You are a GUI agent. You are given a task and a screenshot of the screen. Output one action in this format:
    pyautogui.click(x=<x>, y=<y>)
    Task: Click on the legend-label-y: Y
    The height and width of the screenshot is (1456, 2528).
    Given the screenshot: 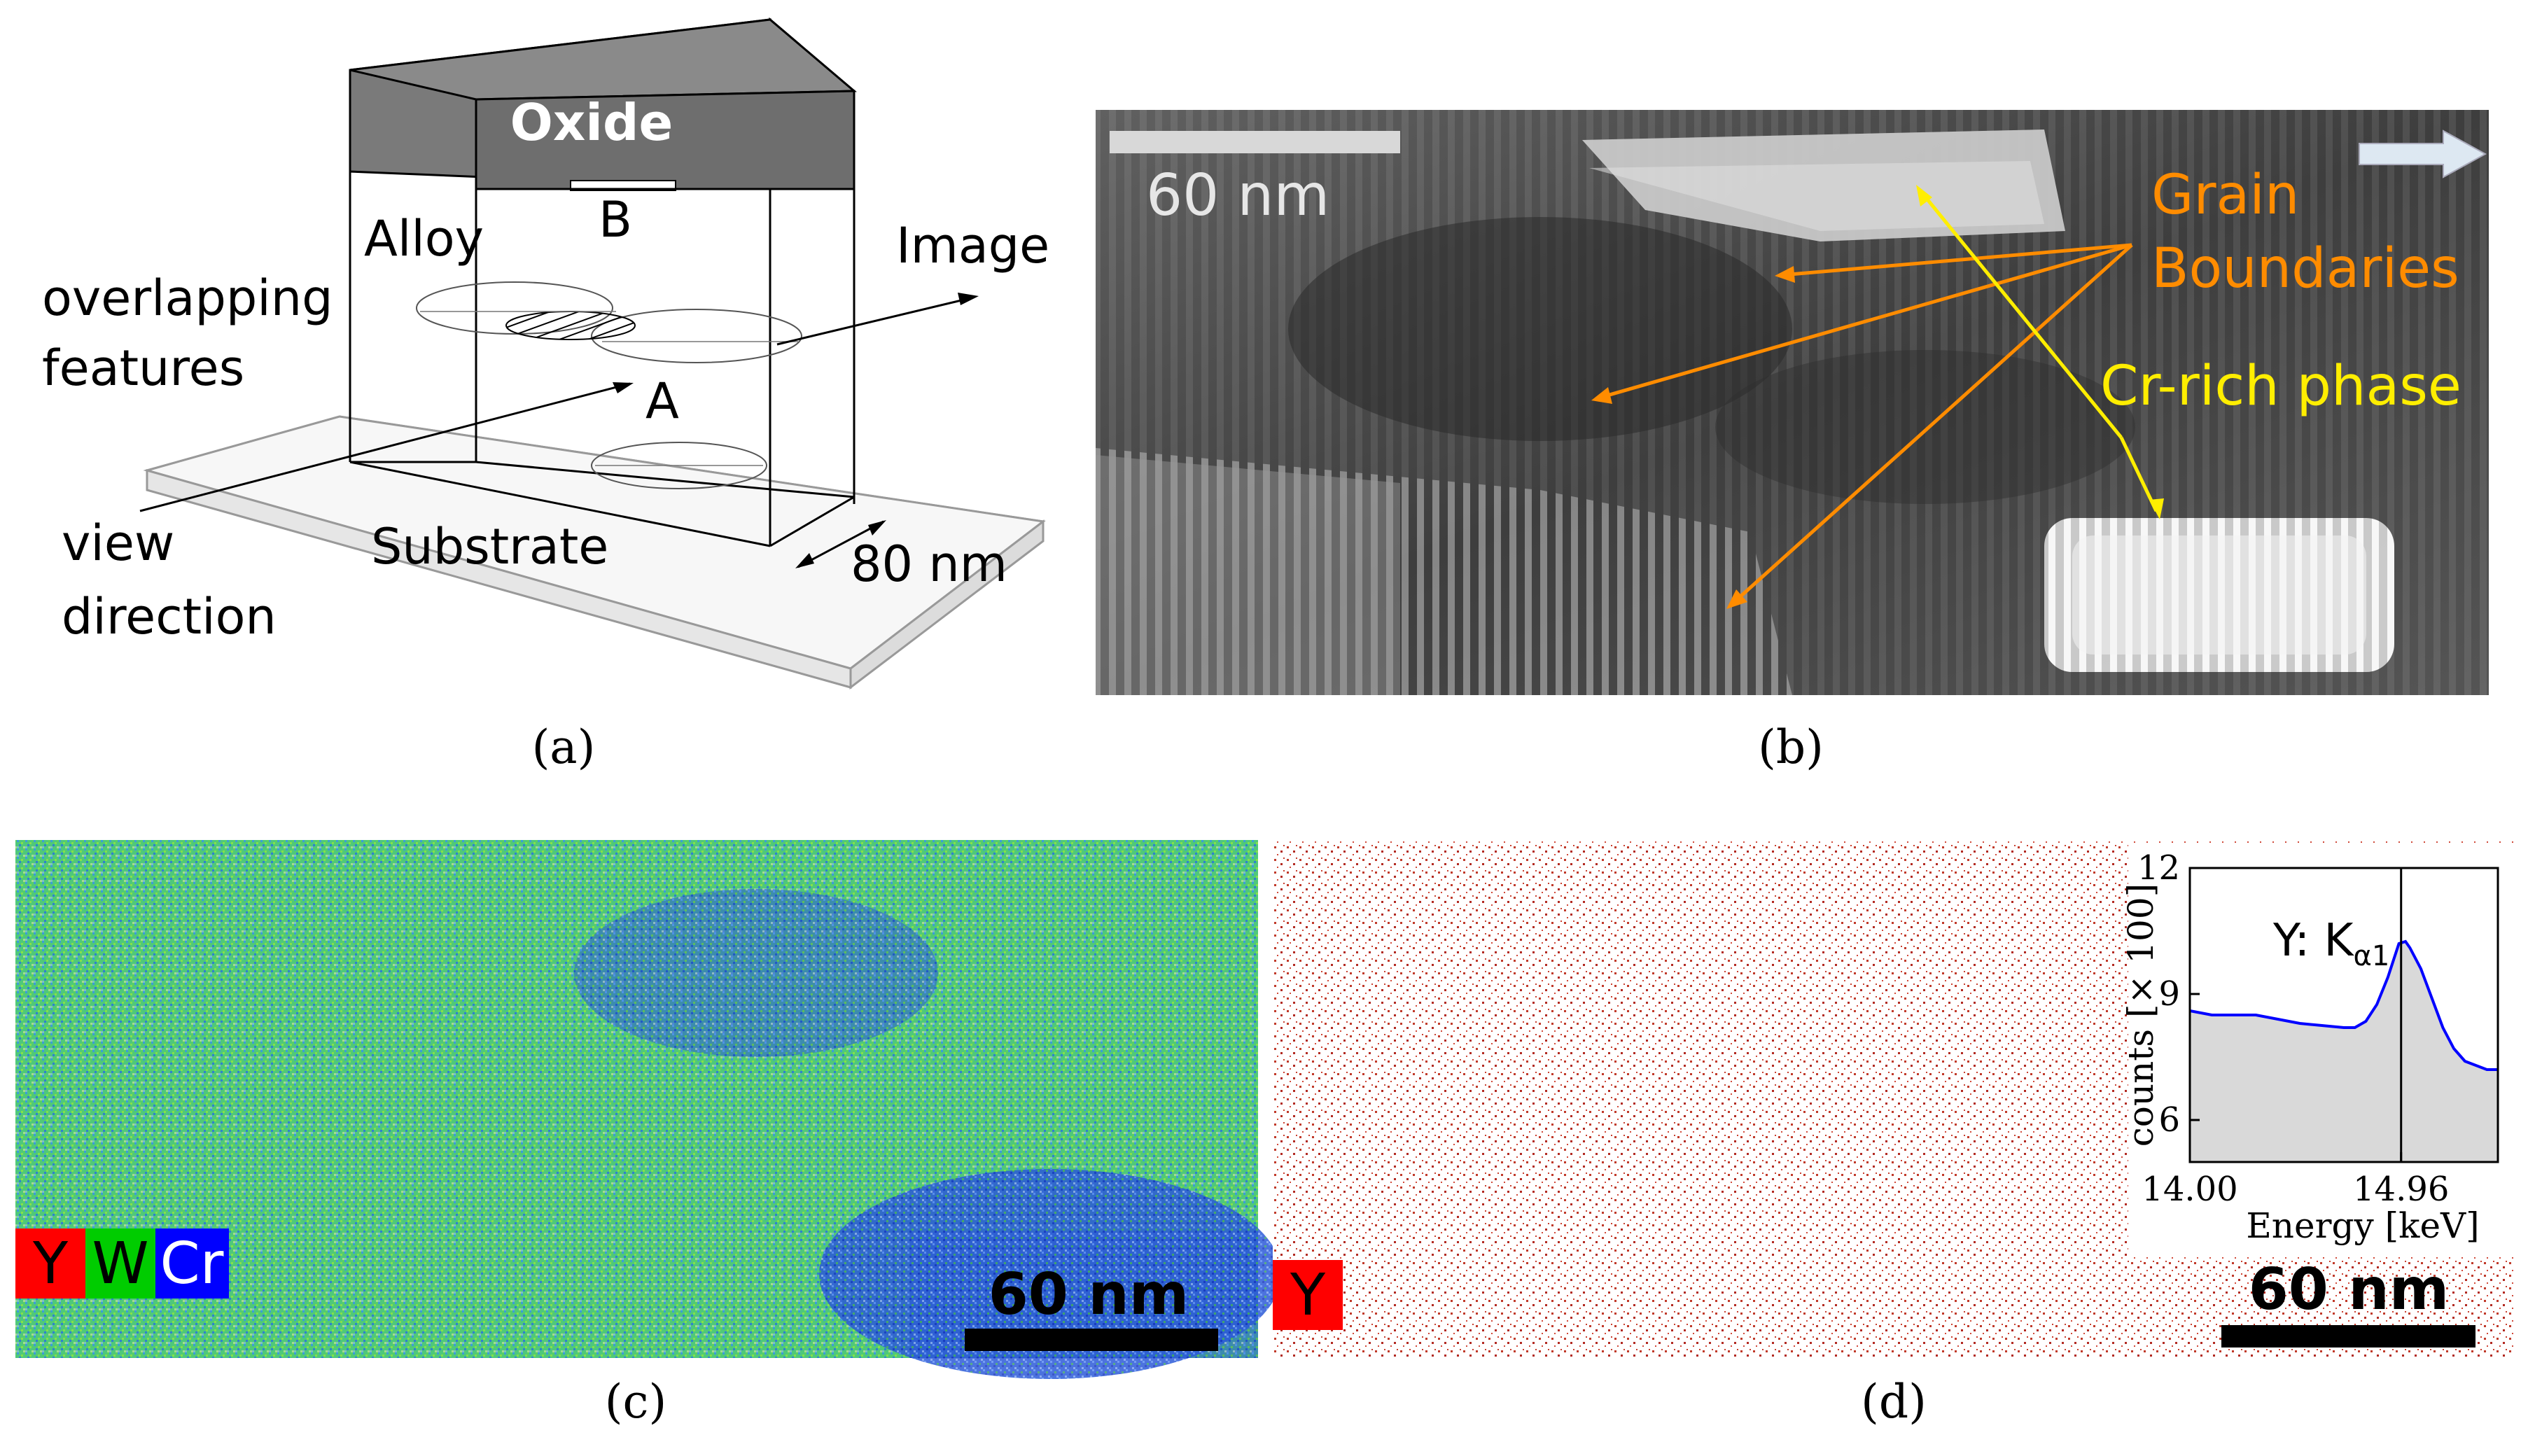 What is the action you would take?
    pyautogui.click(x=50, y=1264)
    